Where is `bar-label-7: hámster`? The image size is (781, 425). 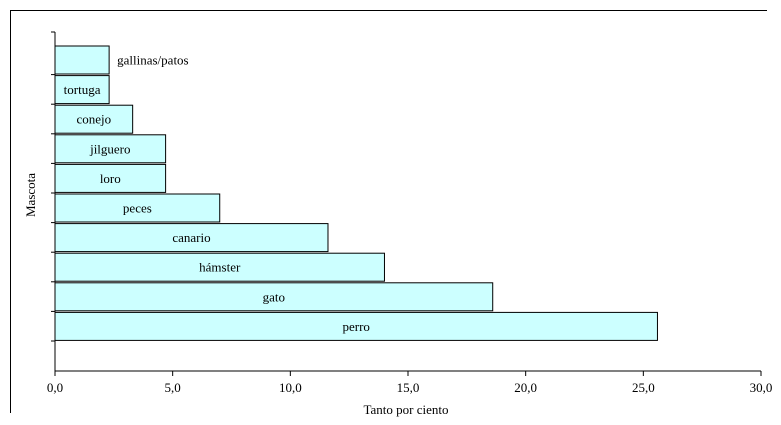 bar-label-7: hámster is located at coordinates (220, 267).